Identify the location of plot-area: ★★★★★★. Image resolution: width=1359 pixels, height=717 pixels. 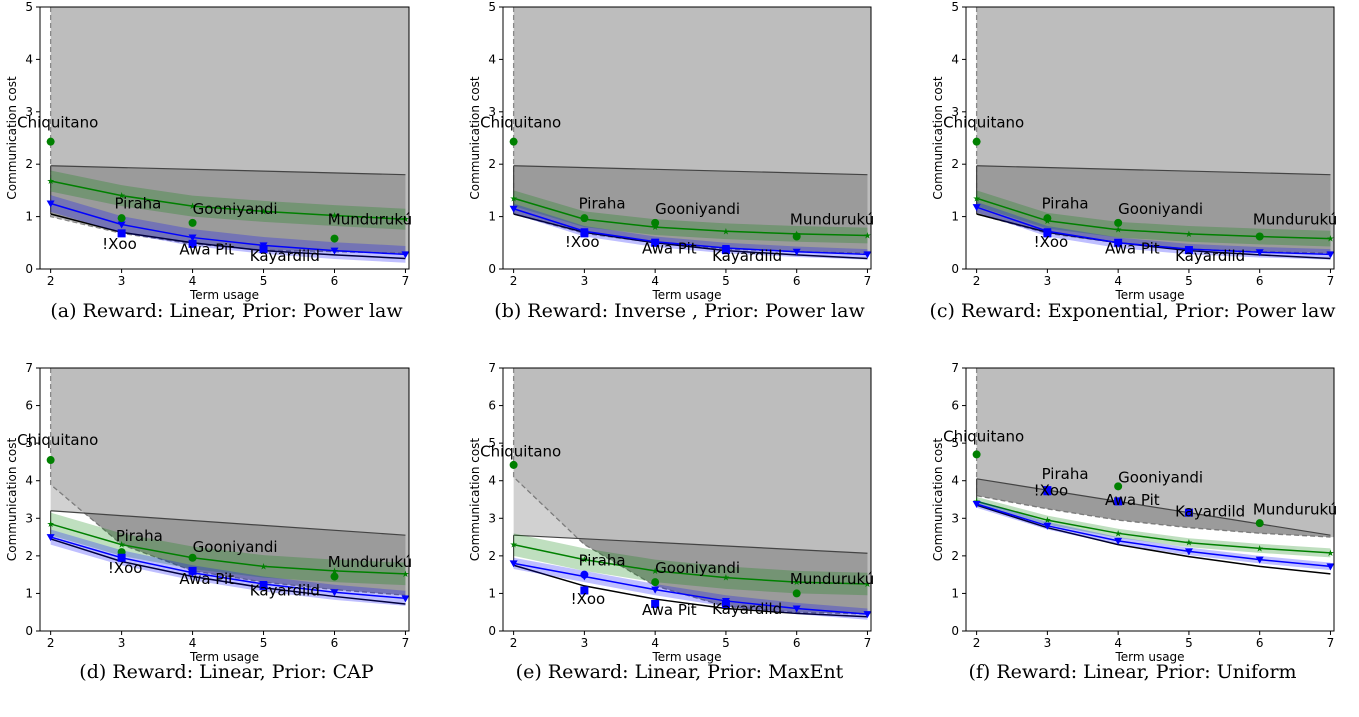
(228, 487).